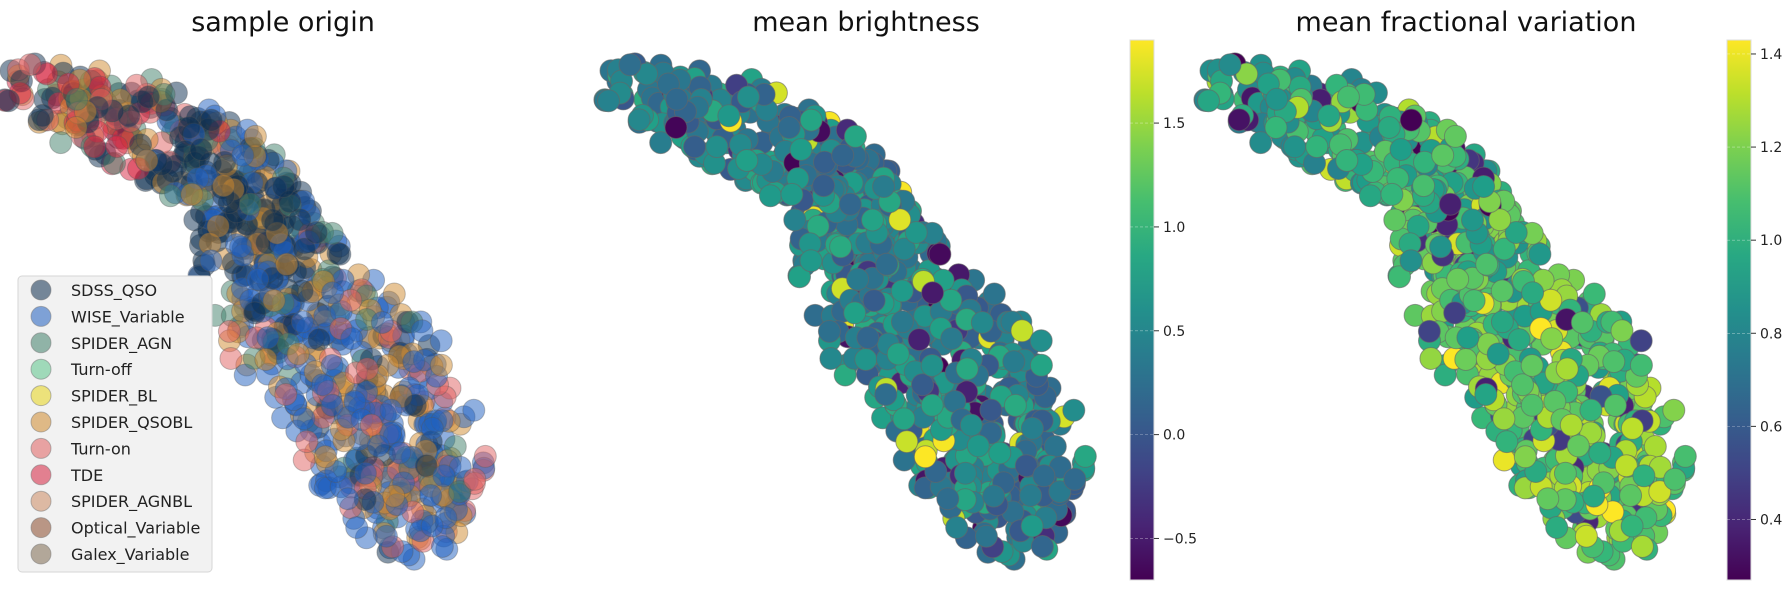 This screenshot has width=1790, height=590. I want to click on colorbar-mean-fractional-variation: 0.4 0.6 0.8 1.0 1.2 1.4, so click(1754, 310).